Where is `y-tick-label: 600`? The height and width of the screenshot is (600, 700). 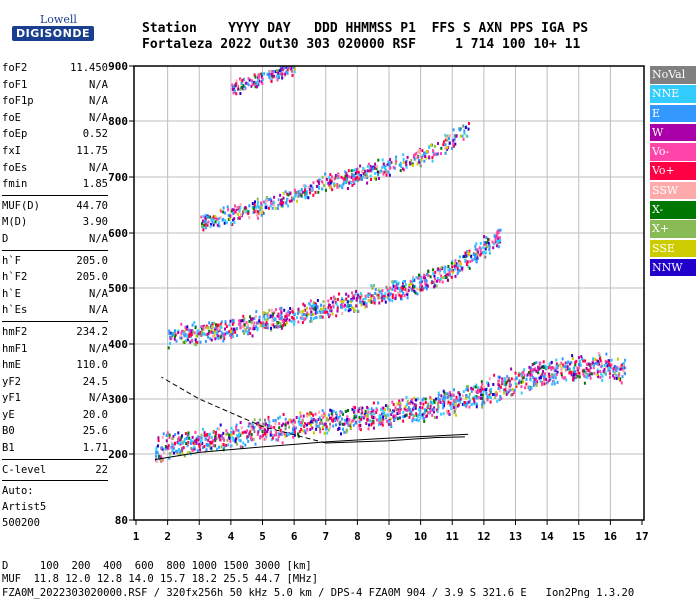 y-tick-label: 600 is located at coordinates (118, 233).